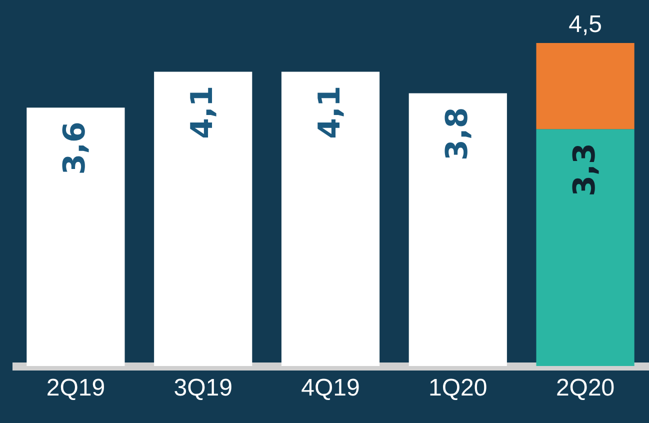 This screenshot has width=649, height=423. Describe the element at coordinates (585, 24) in the screenshot. I see `total-label: 4,5` at that location.